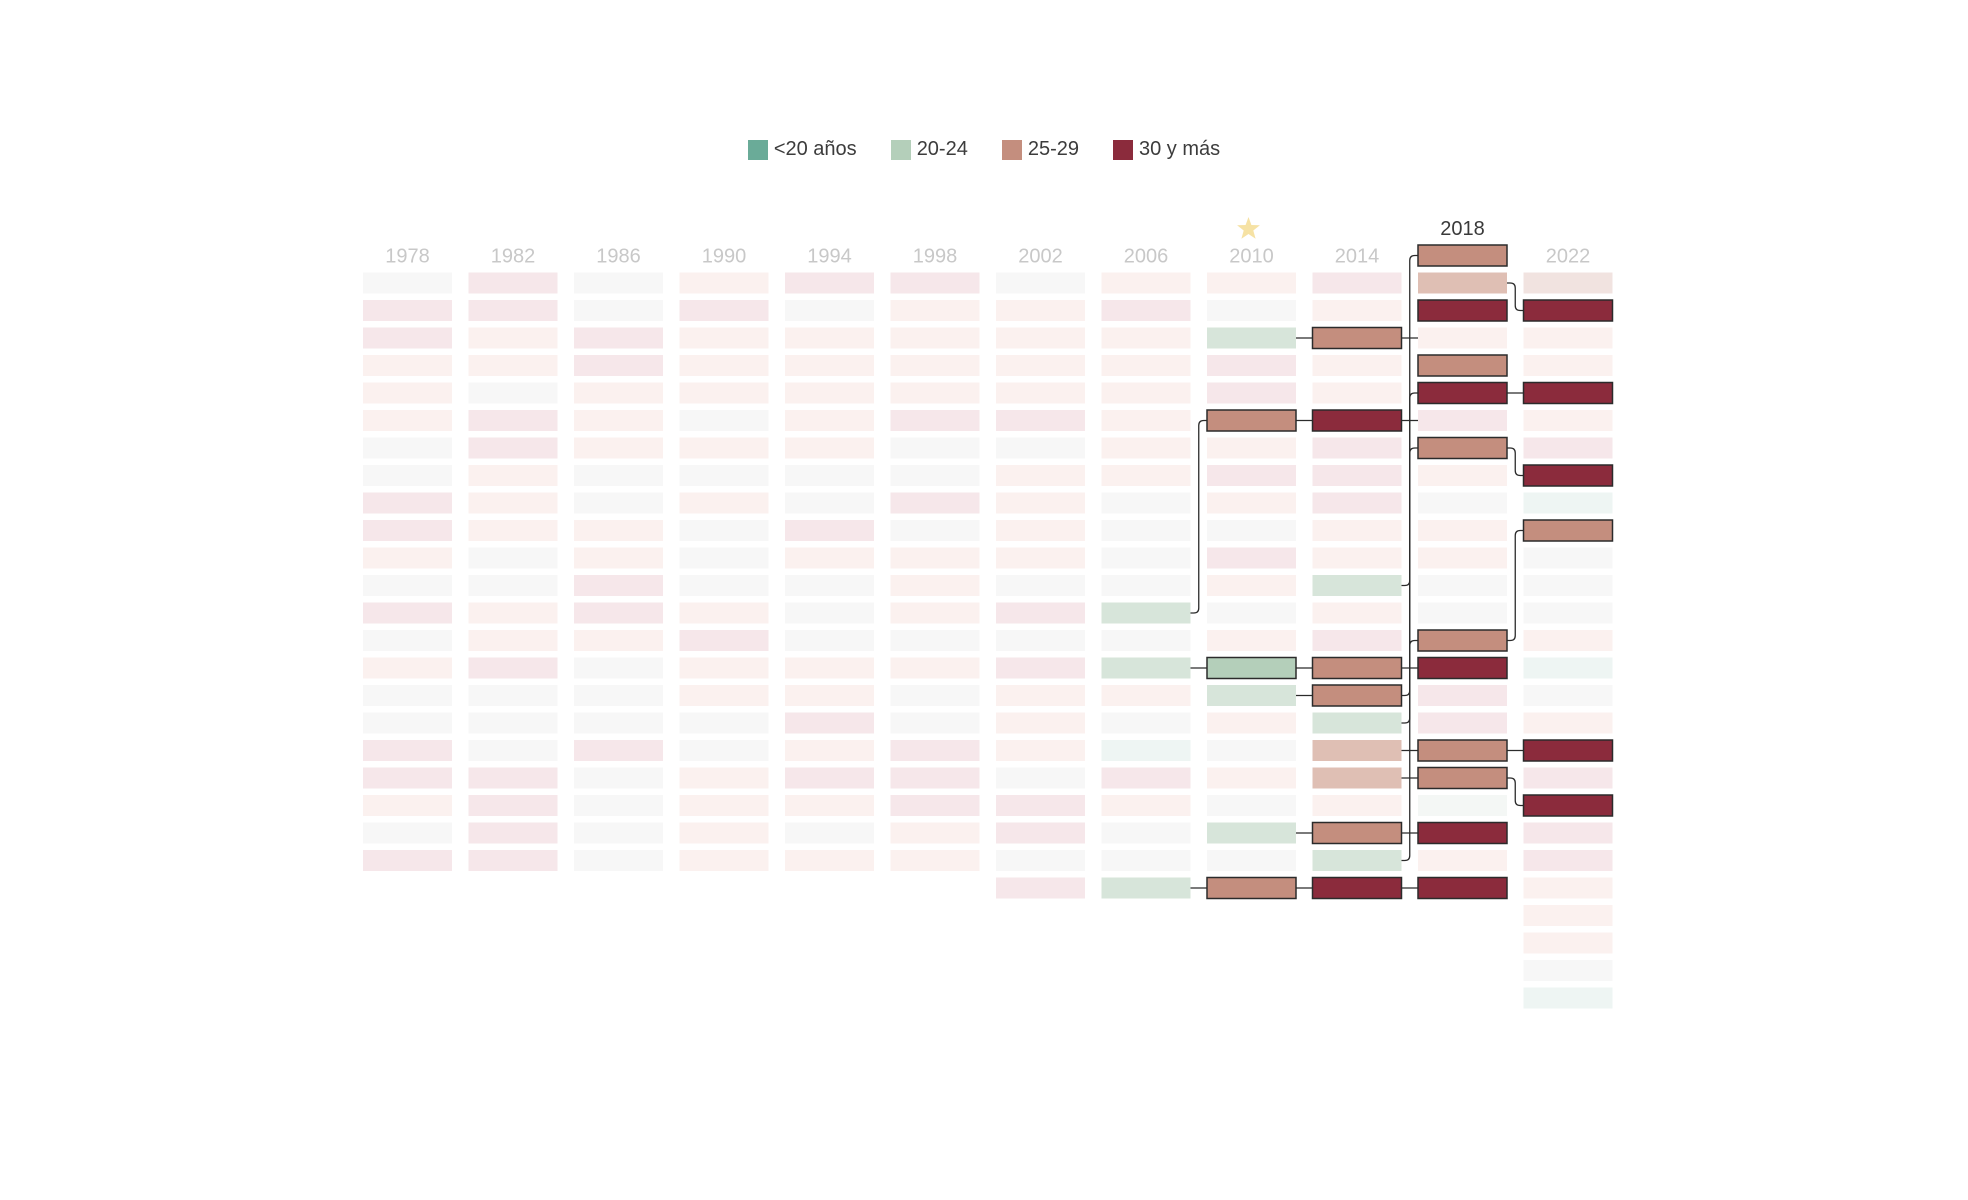  I want to click on connectors, so click(1357, 571).